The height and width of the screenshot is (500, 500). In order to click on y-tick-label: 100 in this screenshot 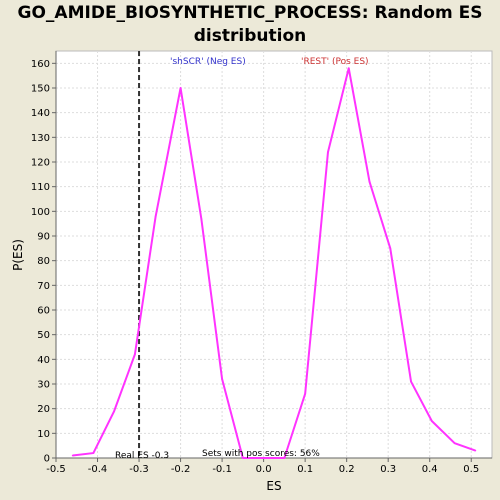, I will do `click(40, 212)`.